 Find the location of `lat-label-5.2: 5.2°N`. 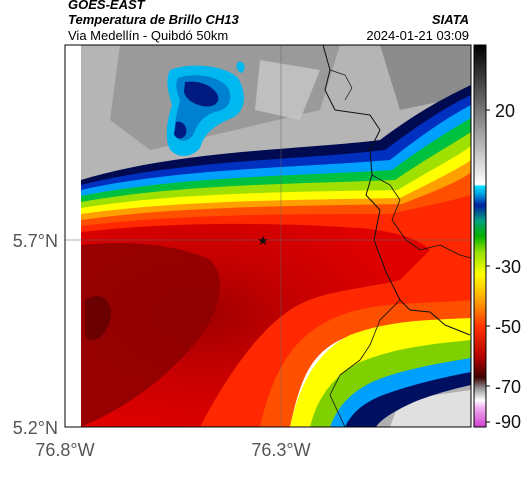

lat-label-5.2: 5.2°N is located at coordinates (35, 428).